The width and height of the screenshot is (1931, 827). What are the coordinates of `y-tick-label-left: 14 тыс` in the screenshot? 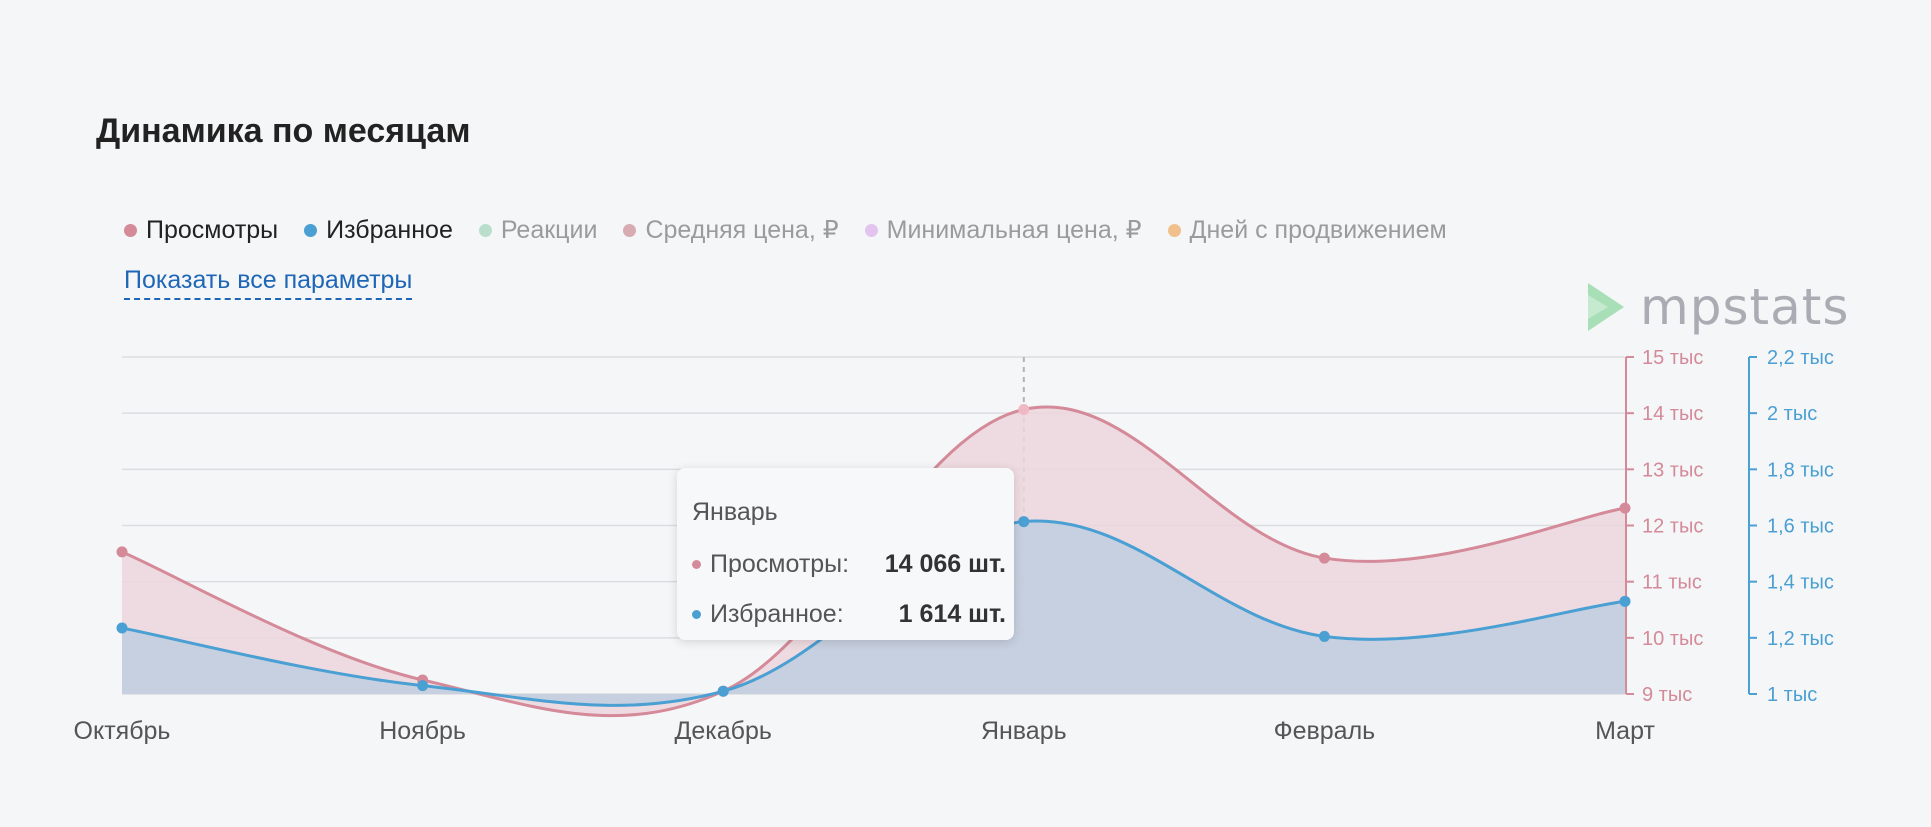 It's located at (1672, 414).